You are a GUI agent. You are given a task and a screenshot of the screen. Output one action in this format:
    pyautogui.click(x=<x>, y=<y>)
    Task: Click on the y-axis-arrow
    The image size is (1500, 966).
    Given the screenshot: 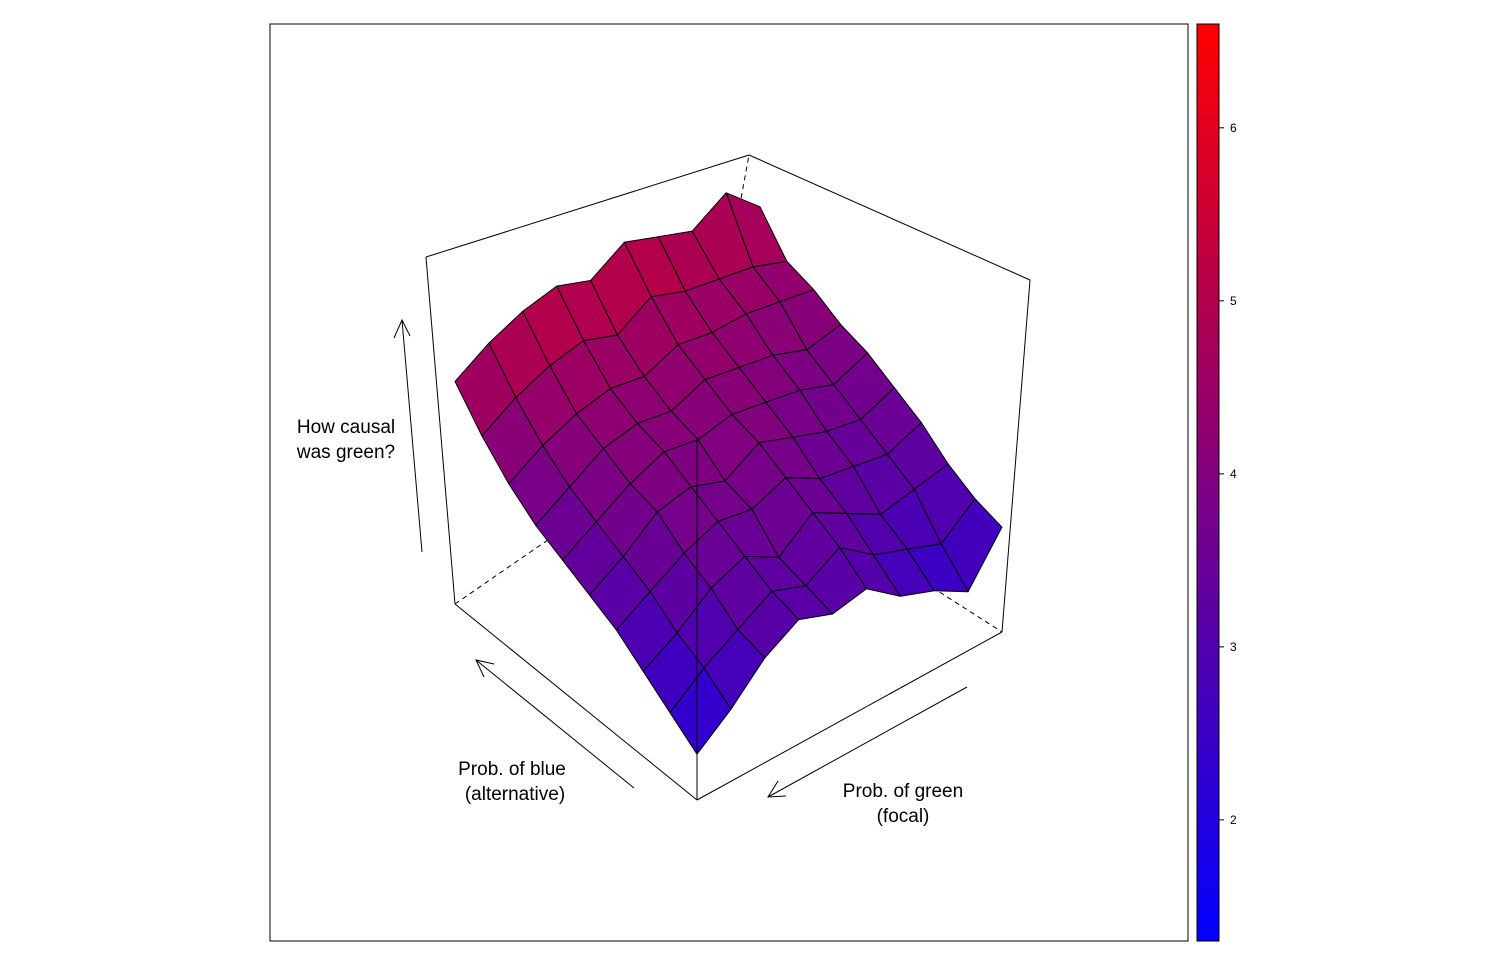 What is the action you would take?
    pyautogui.click(x=867, y=742)
    